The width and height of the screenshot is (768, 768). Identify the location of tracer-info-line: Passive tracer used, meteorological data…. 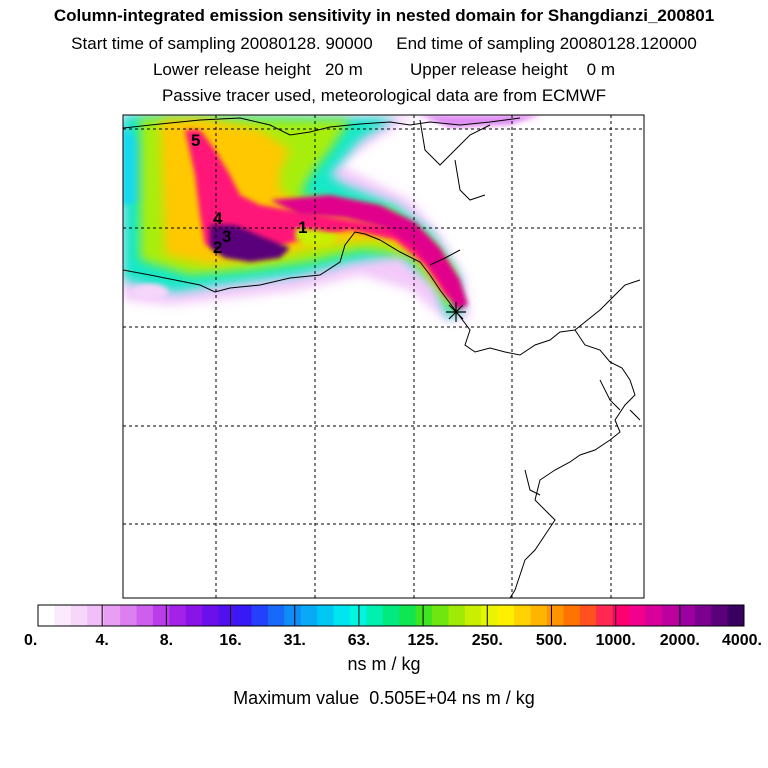
(384, 95).